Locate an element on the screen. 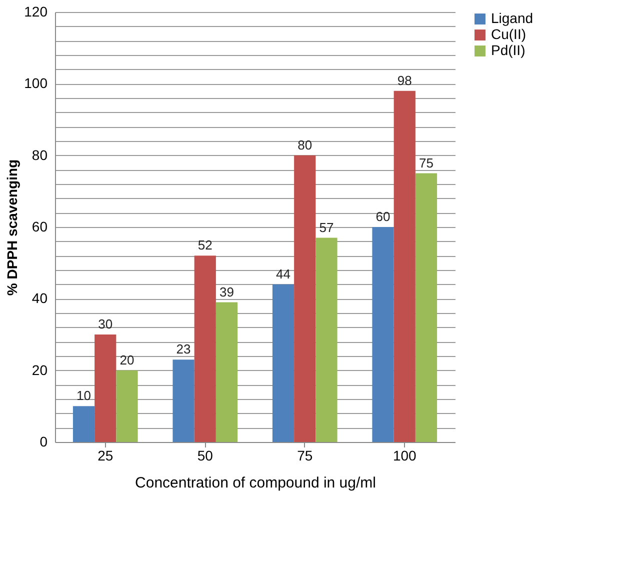 The height and width of the screenshot is (582, 621). y-tick-label: 40 is located at coordinates (40, 298).